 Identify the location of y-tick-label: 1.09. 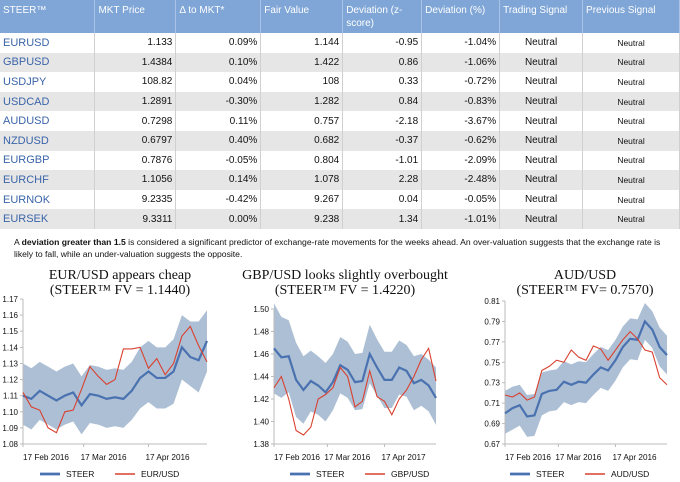
(10, 428).